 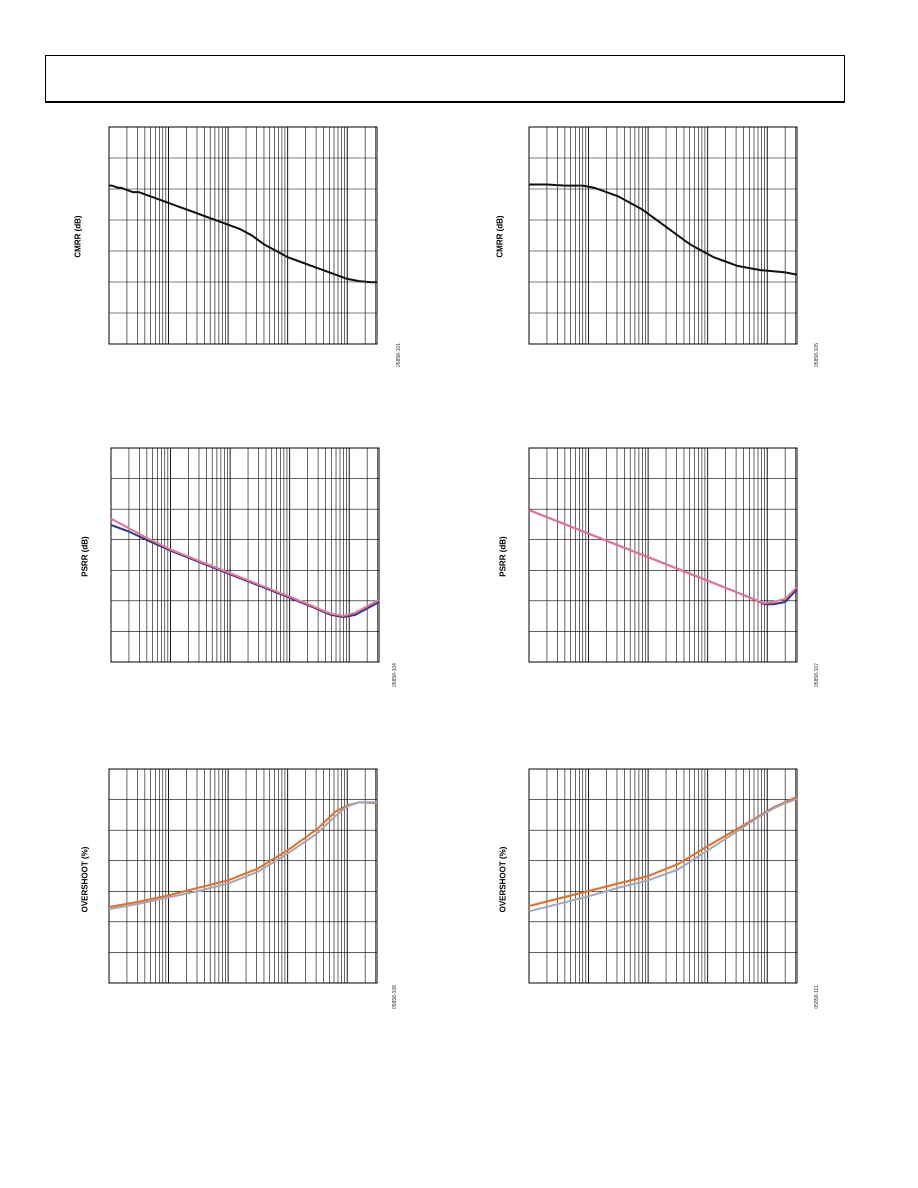 What do you see at coordinates (817, 355) in the screenshot?
I see `figure-id: 05858-105` at bounding box center [817, 355].